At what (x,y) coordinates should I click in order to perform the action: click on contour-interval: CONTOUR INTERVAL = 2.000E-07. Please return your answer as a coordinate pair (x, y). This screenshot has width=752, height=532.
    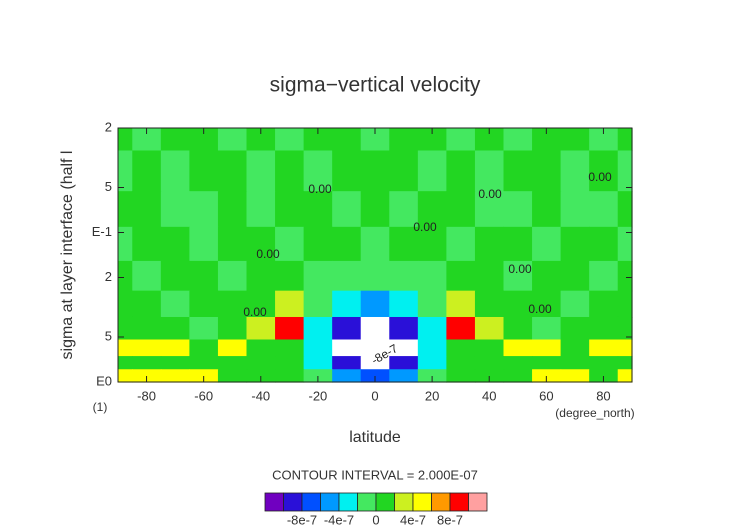
    Looking at the image, I should click on (375, 474).